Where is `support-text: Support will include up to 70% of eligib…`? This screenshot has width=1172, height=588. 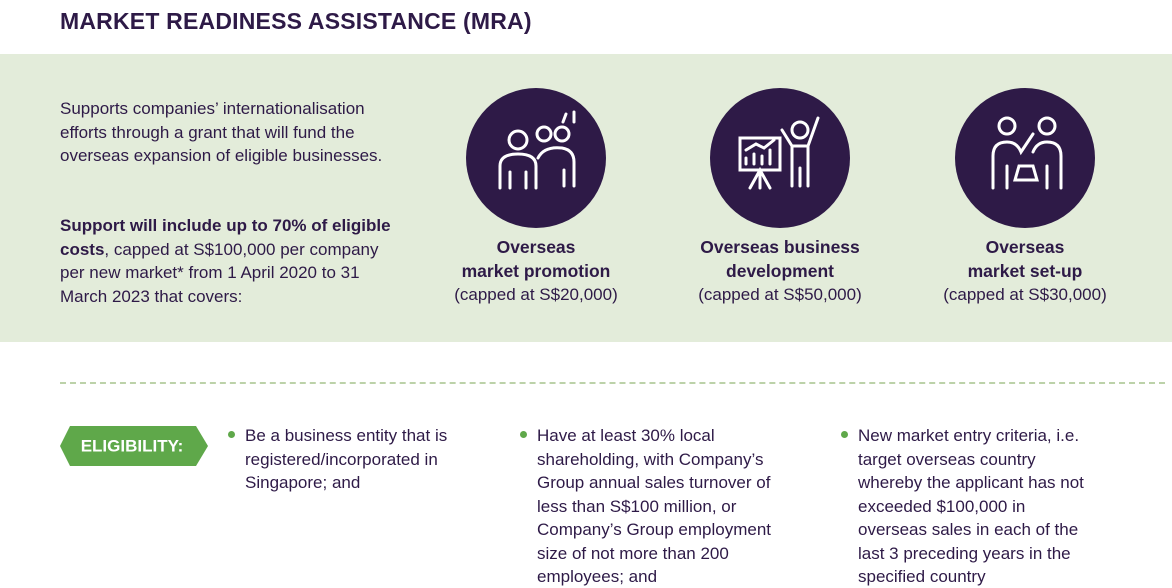 support-text: Support will include up to 70% of eligib… is located at coordinates (232, 261).